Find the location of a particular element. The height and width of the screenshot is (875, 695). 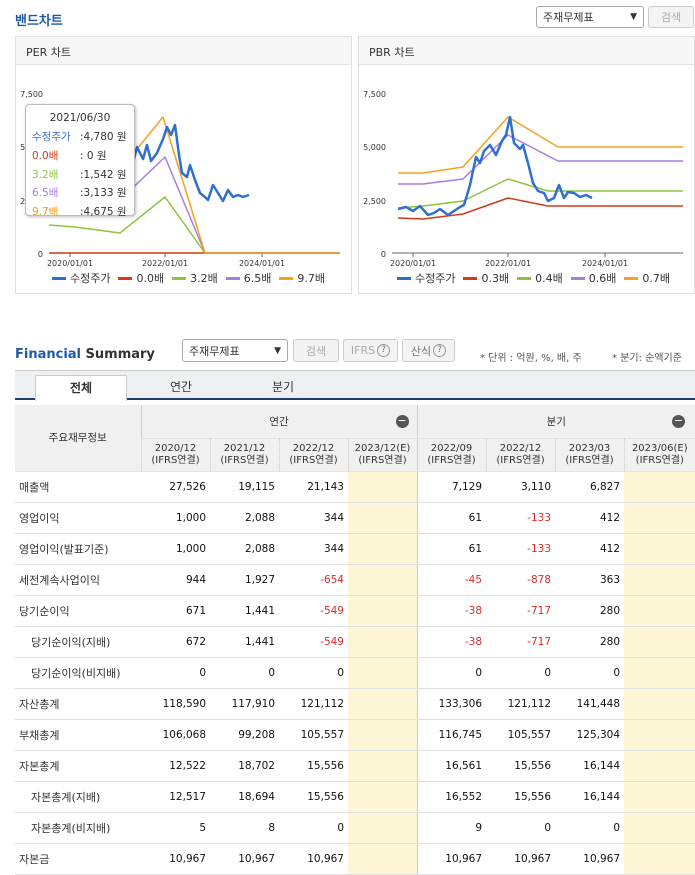

row-name: 자본총계 is located at coordinates (78, 766).